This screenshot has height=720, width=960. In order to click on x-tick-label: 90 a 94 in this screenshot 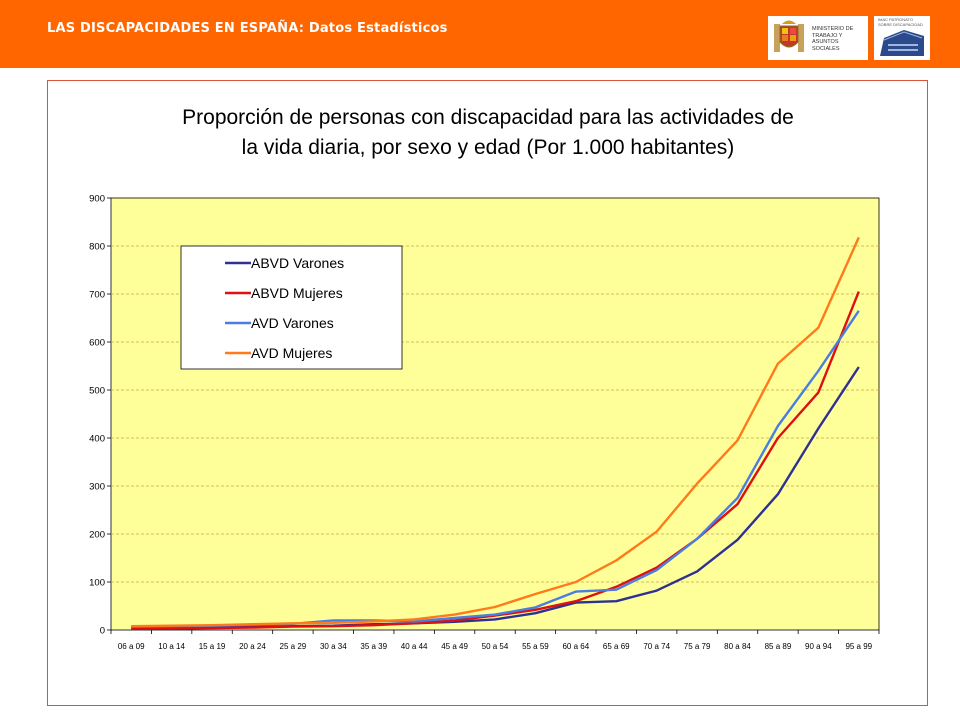, I will do `click(818, 646)`.